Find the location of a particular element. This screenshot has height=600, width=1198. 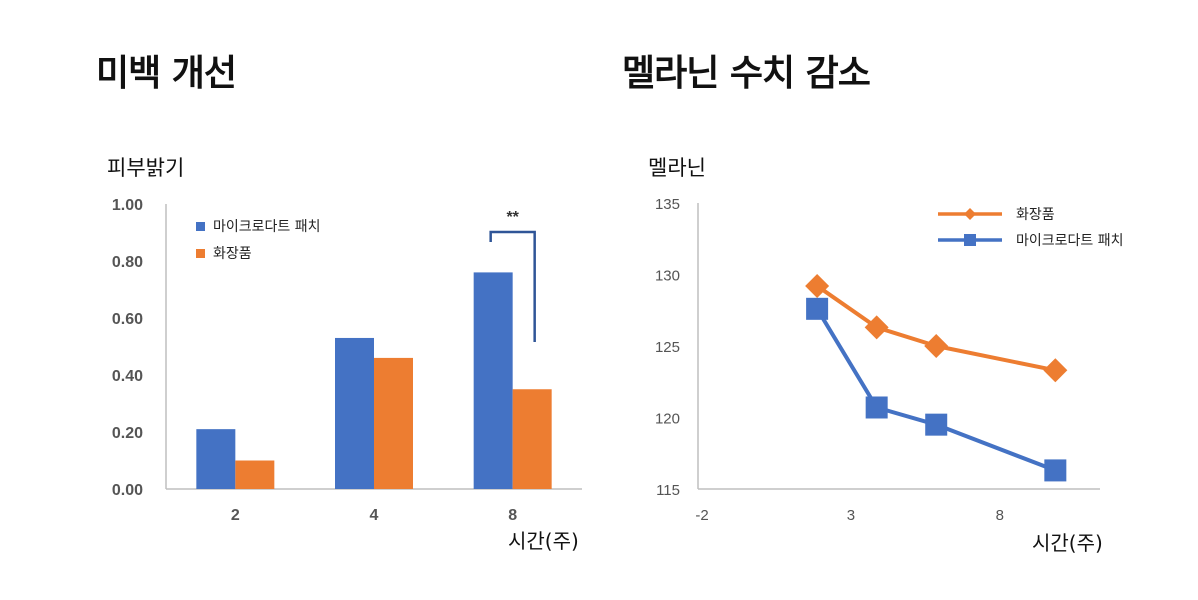

line-x-tick-label: -2 is located at coordinates (701, 515).